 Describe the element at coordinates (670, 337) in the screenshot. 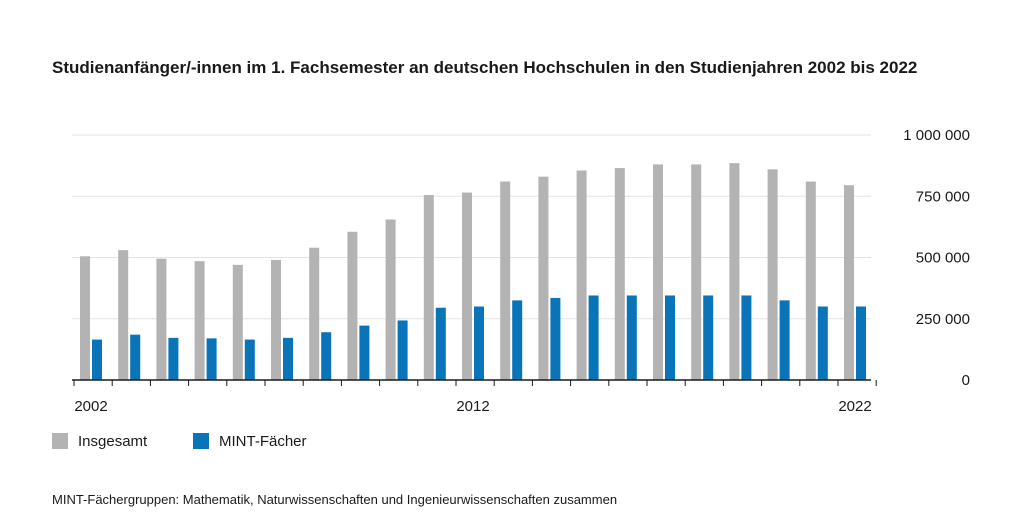

I see `bar-mint-2017` at that location.